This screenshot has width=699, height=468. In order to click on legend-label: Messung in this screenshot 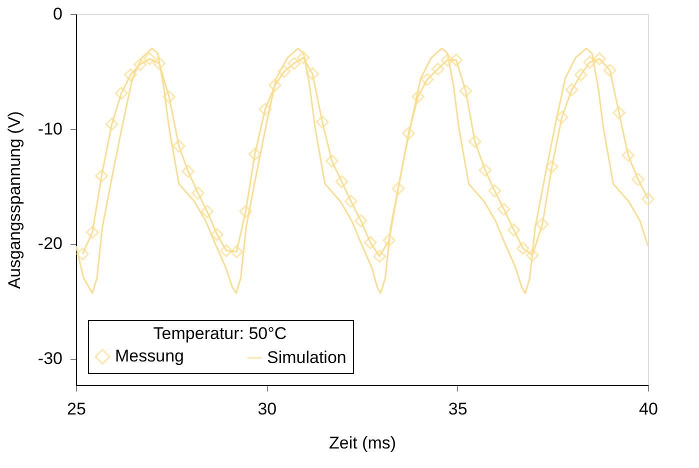, I will do `click(149, 356)`.